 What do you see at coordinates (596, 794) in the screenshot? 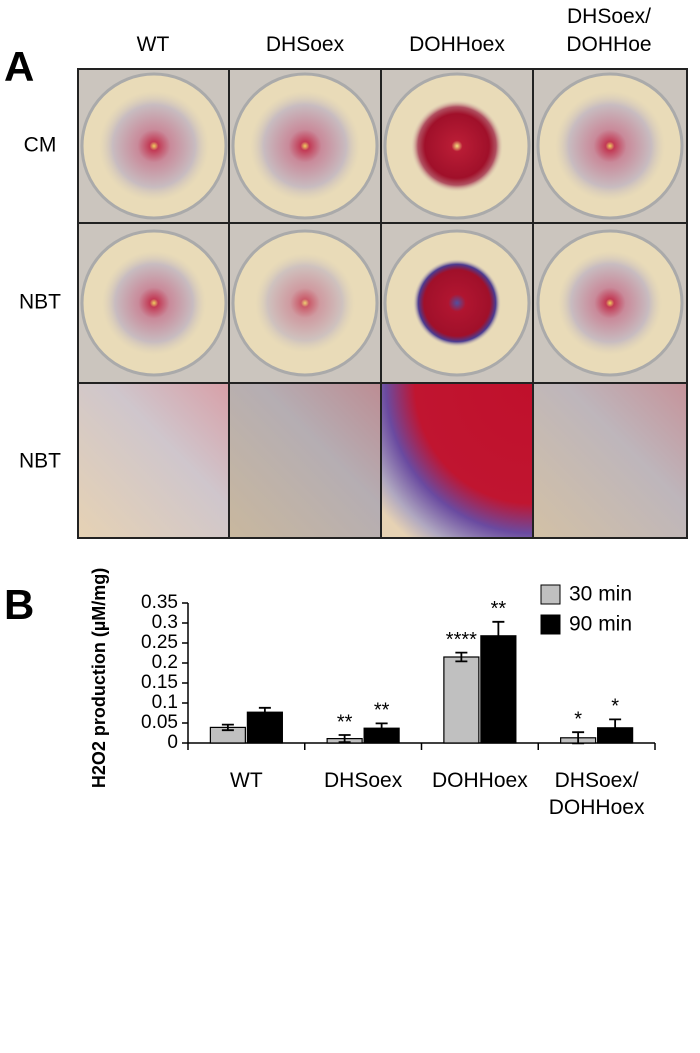
I see `x-tick-label: DHSoex/ DOHHoex` at bounding box center [596, 794].